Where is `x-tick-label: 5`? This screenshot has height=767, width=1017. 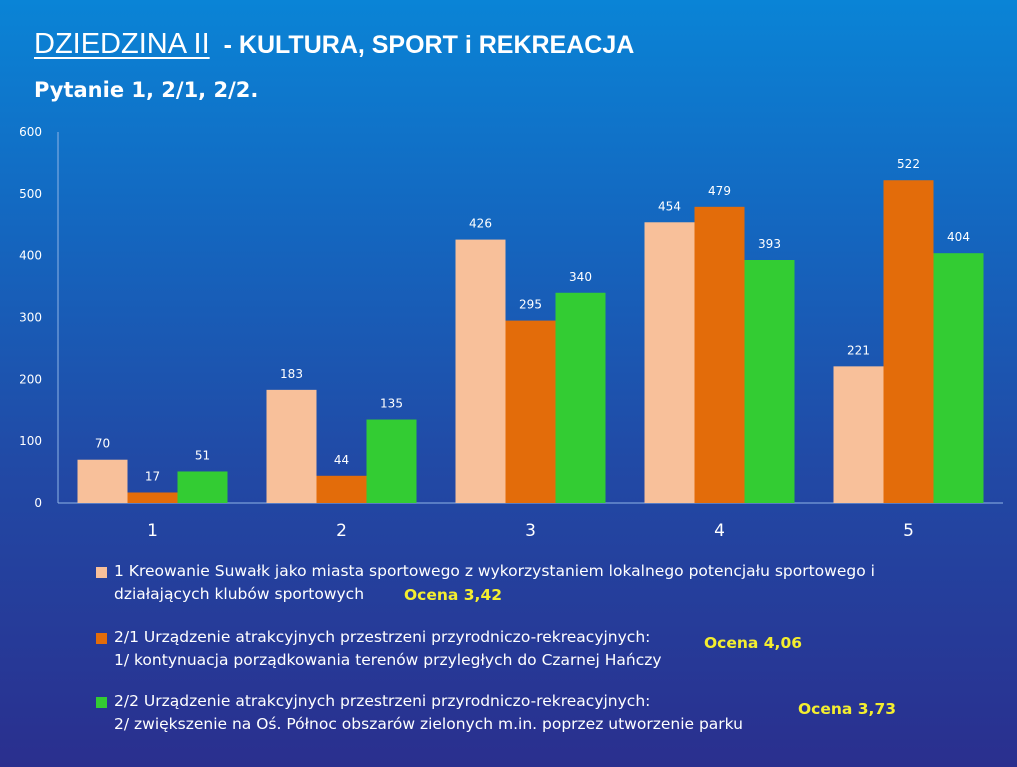 x-tick-label: 5 is located at coordinates (908, 531).